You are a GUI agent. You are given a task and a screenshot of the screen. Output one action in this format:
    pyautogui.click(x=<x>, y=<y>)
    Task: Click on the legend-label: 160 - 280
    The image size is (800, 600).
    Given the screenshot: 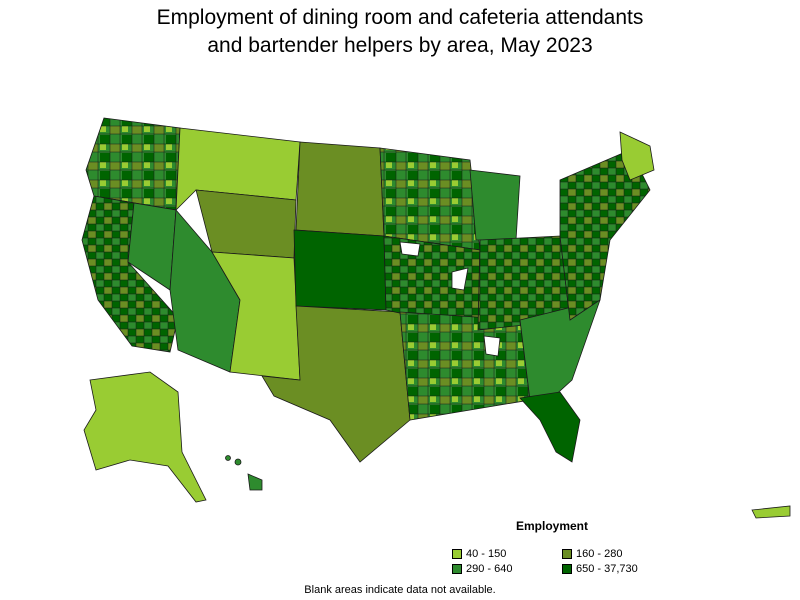 What is the action you would take?
    pyautogui.click(x=599, y=554)
    